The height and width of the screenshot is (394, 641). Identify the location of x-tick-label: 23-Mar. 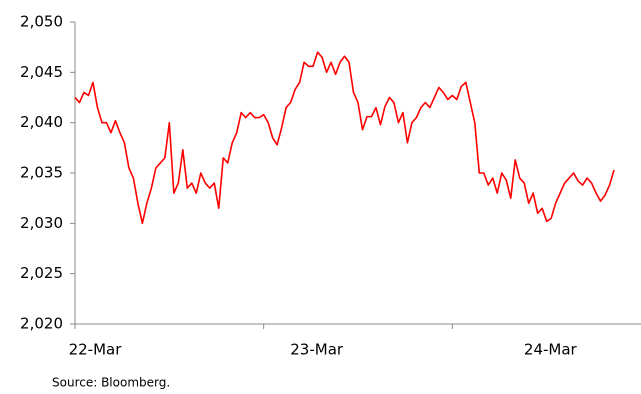
(317, 350).